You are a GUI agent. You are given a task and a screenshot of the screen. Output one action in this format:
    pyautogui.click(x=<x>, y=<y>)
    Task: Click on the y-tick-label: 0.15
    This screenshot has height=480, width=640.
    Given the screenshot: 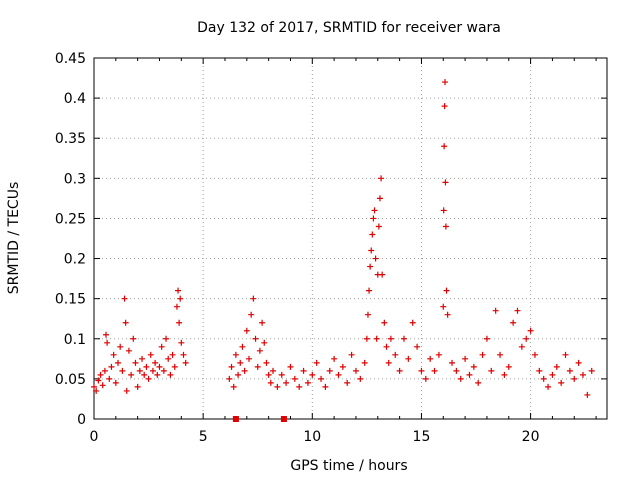 What is the action you would take?
    pyautogui.click(x=70, y=300)
    